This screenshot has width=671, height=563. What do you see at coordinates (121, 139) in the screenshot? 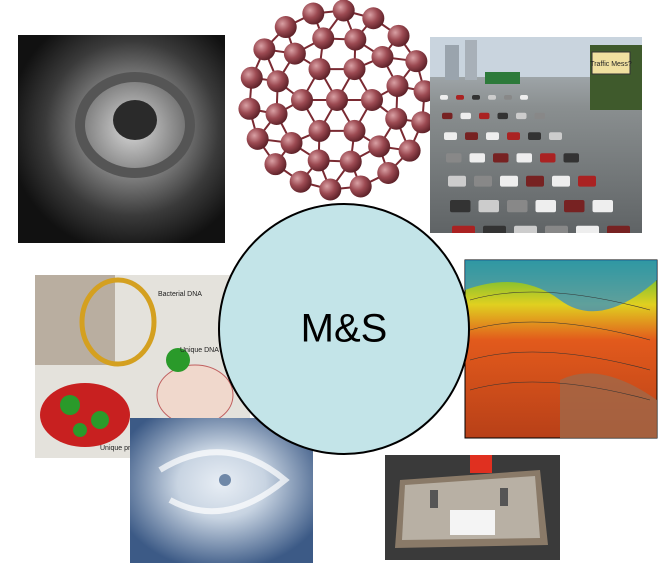
I see `mri-image` at bounding box center [121, 139].